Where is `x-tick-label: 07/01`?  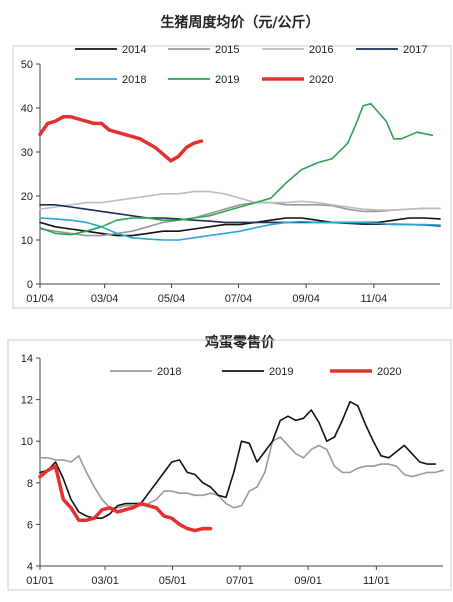 x-tick-label: 07/01 is located at coordinates (240, 581).